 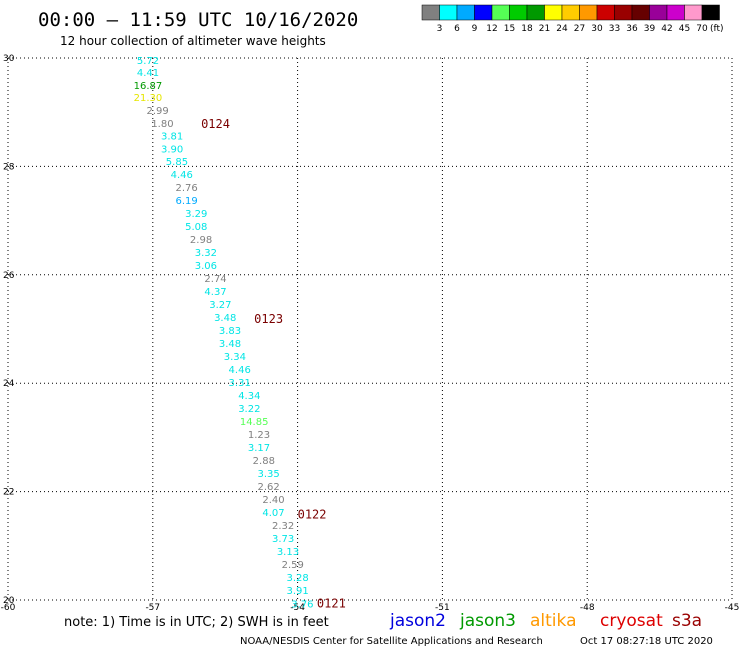 What do you see at coordinates (614, 29) in the screenshot?
I see `color-scale-tick: 33` at bounding box center [614, 29].